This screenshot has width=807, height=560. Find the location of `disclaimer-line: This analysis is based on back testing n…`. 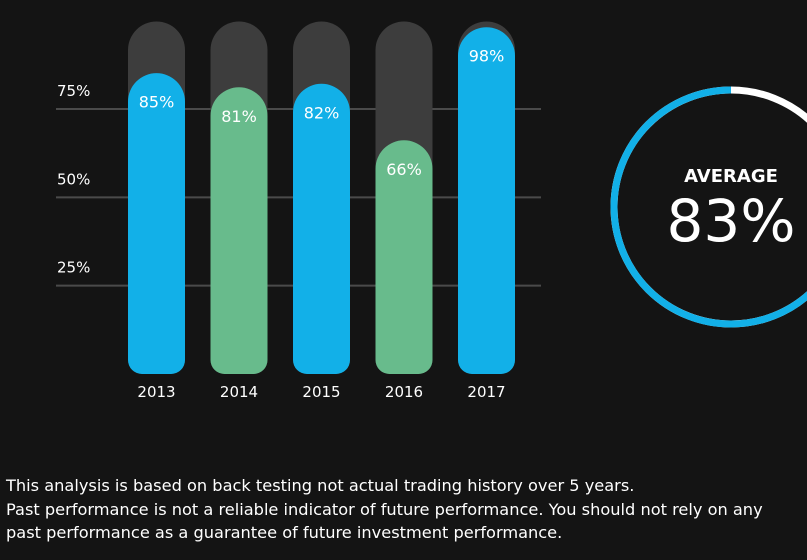

disclaimer-line: This analysis is based on back testing n… is located at coordinates (320, 485).